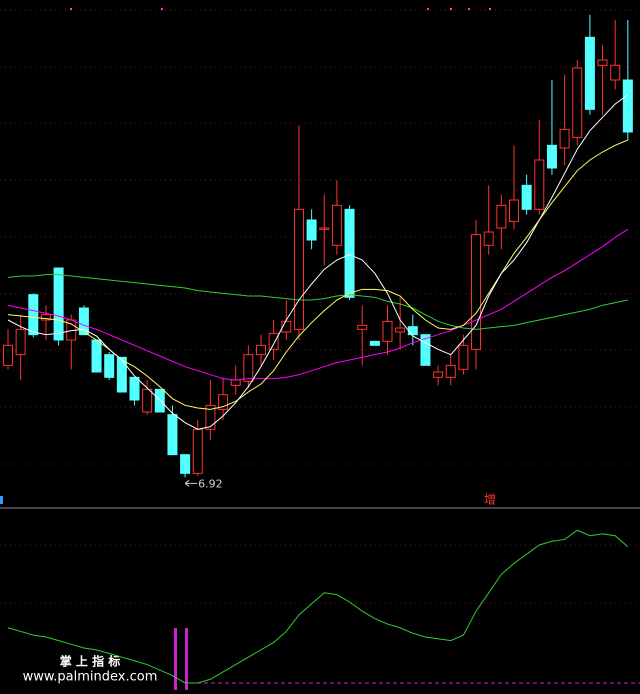  What do you see at coordinates (191, 483) in the screenshot?
I see `low-arrow` at bounding box center [191, 483].